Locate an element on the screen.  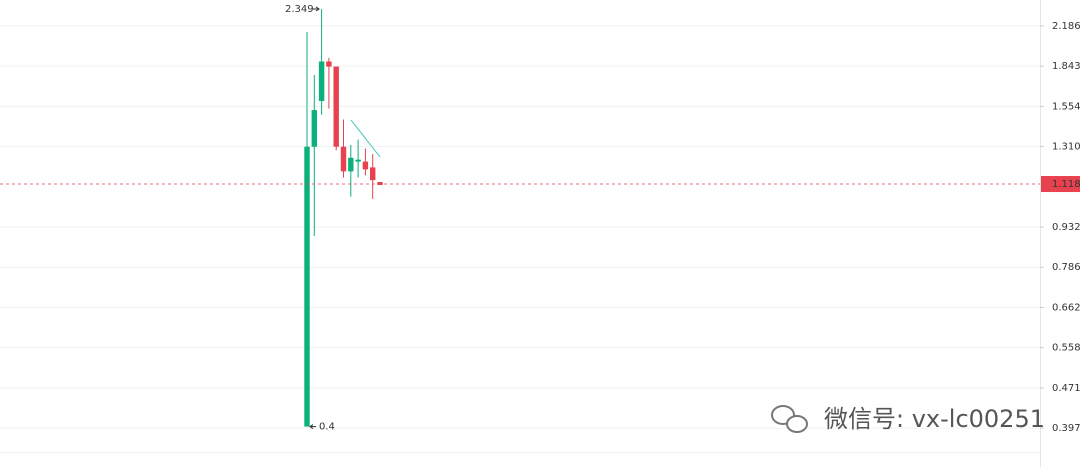
trend-line is located at coordinates (365, 138).